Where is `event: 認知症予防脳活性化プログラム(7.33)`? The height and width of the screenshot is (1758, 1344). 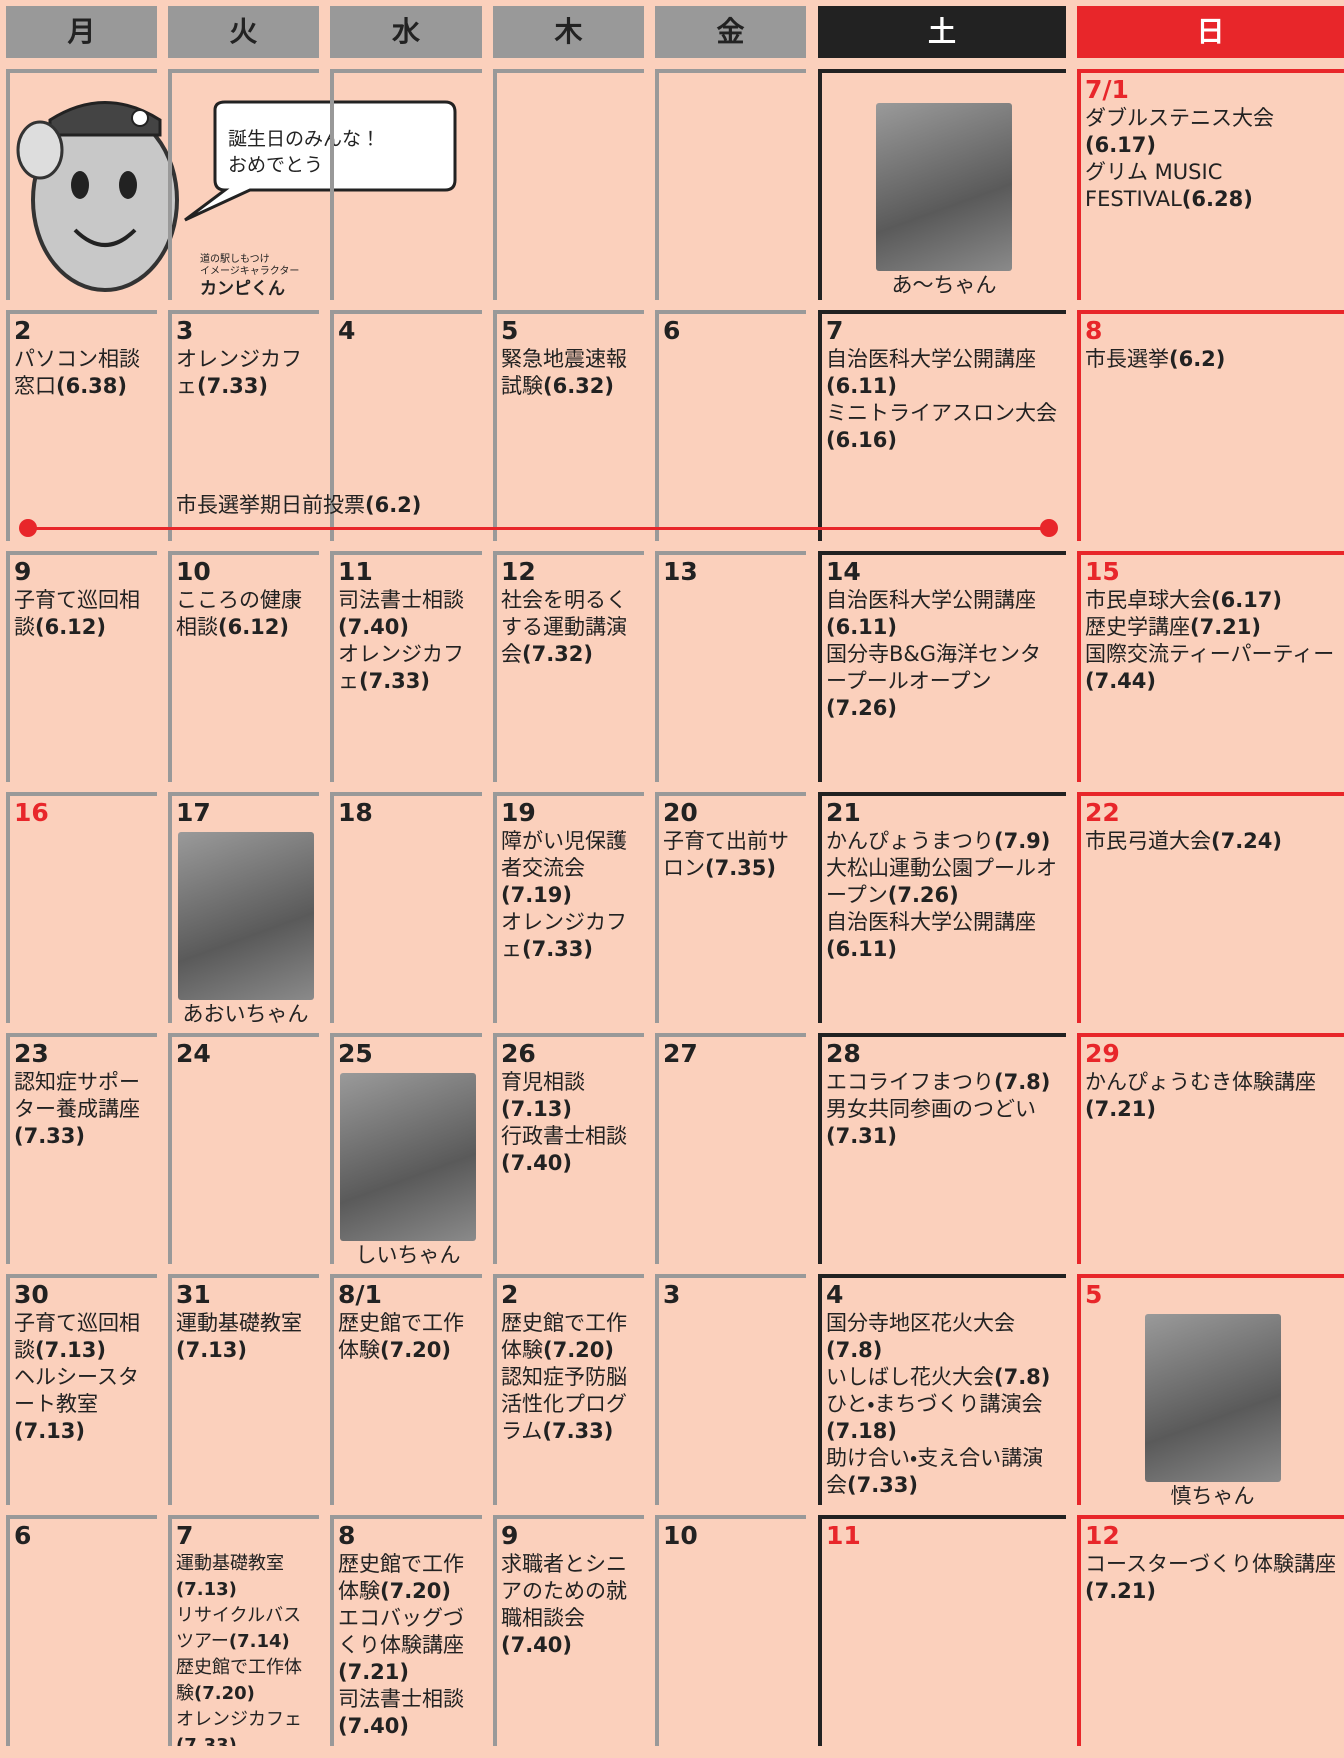 event: 認知症予防脳活性化プログラム(7.33) is located at coordinates (570, 1404).